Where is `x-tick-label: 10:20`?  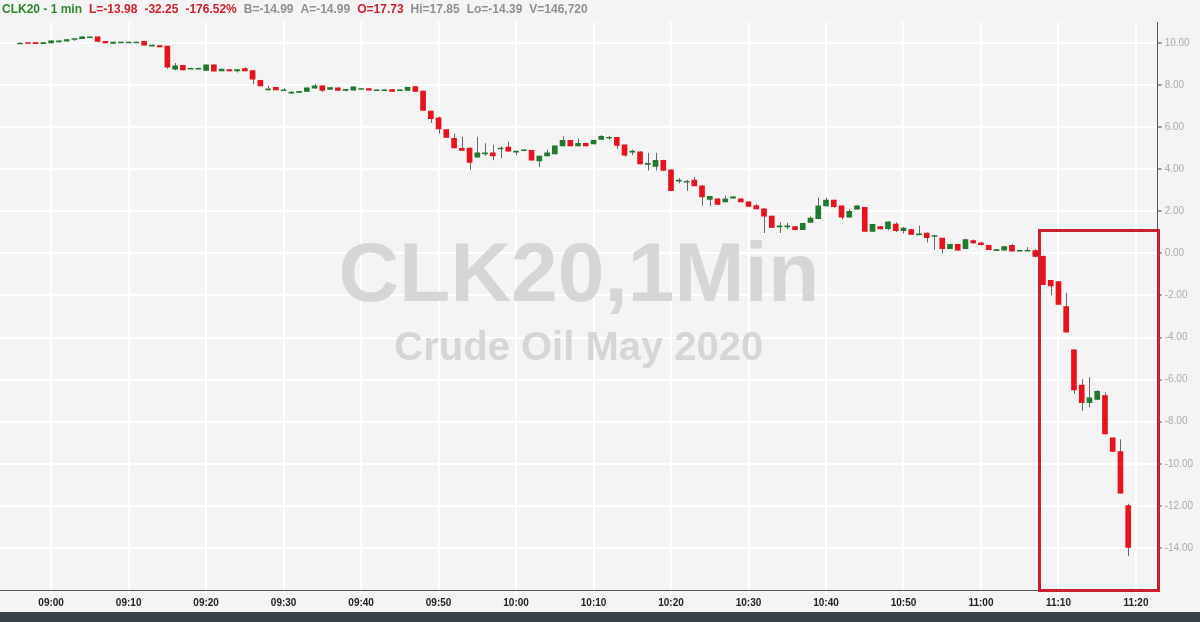
x-tick-label: 10:20 is located at coordinates (671, 602).